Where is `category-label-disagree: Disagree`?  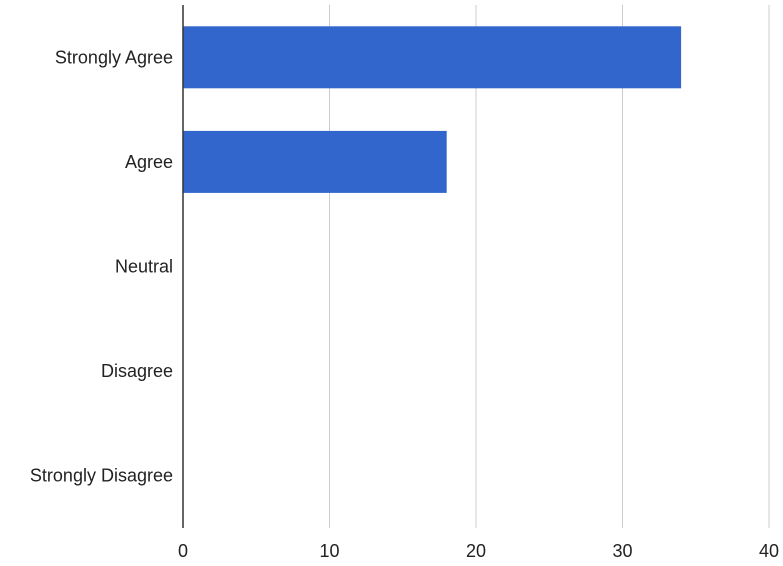 category-label-disagree: Disagree is located at coordinates (137, 371).